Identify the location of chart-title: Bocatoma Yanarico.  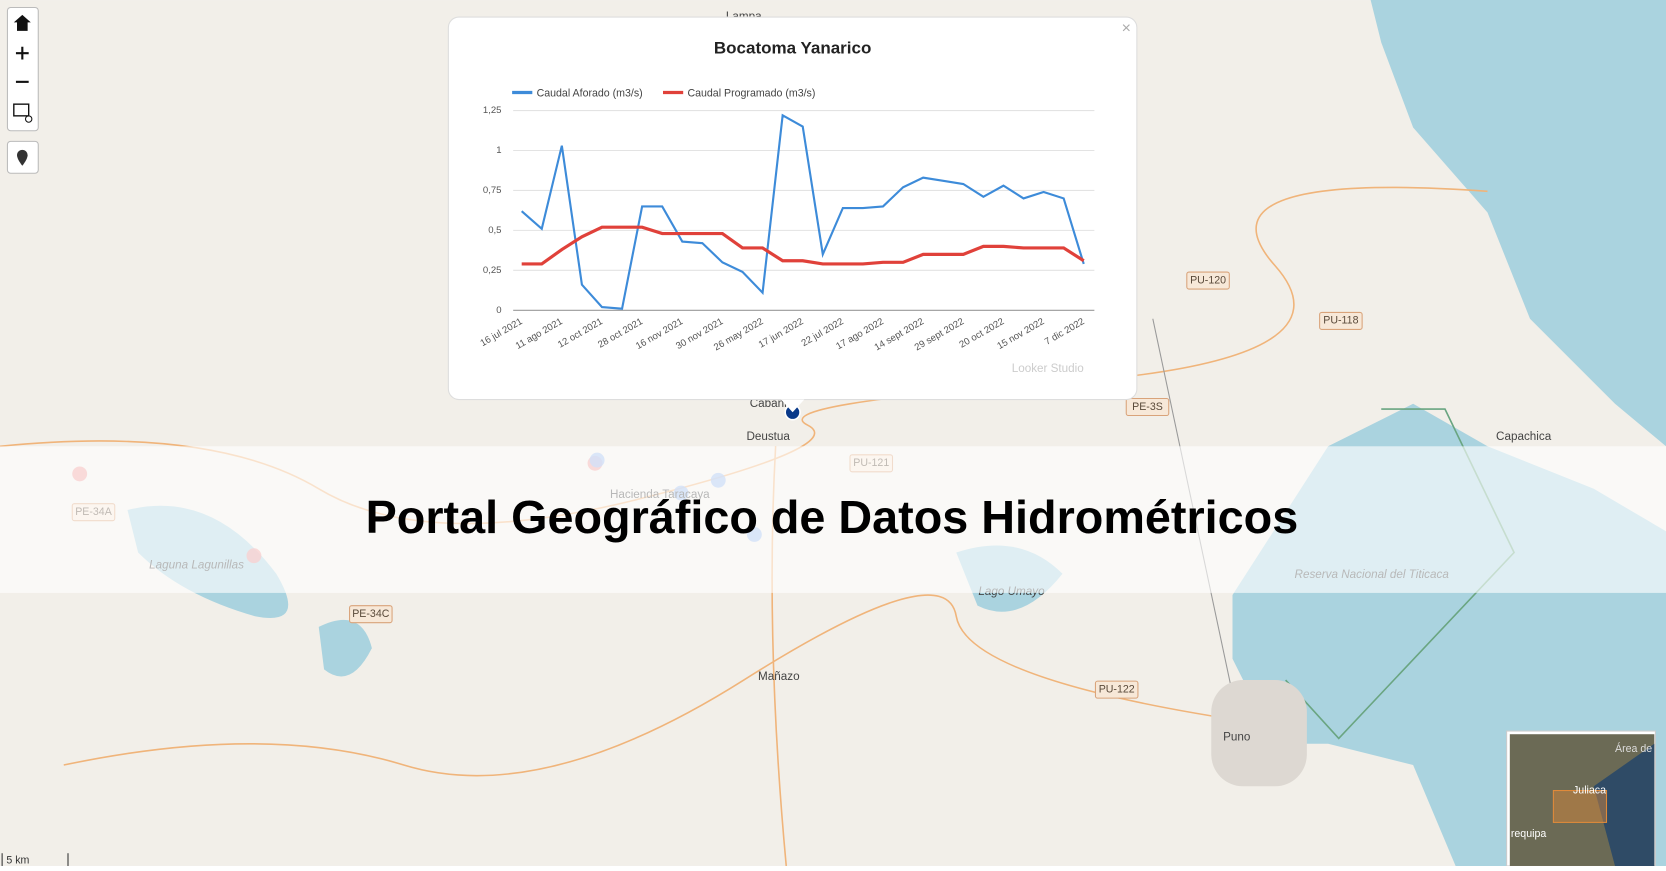
(792, 47).